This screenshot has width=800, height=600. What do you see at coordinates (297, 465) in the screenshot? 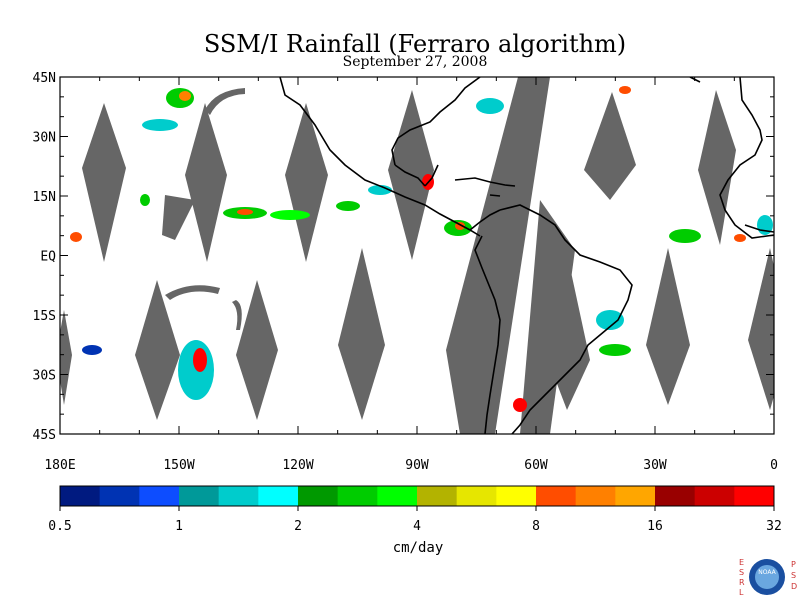
I see `lon-label: 120W` at bounding box center [297, 465].